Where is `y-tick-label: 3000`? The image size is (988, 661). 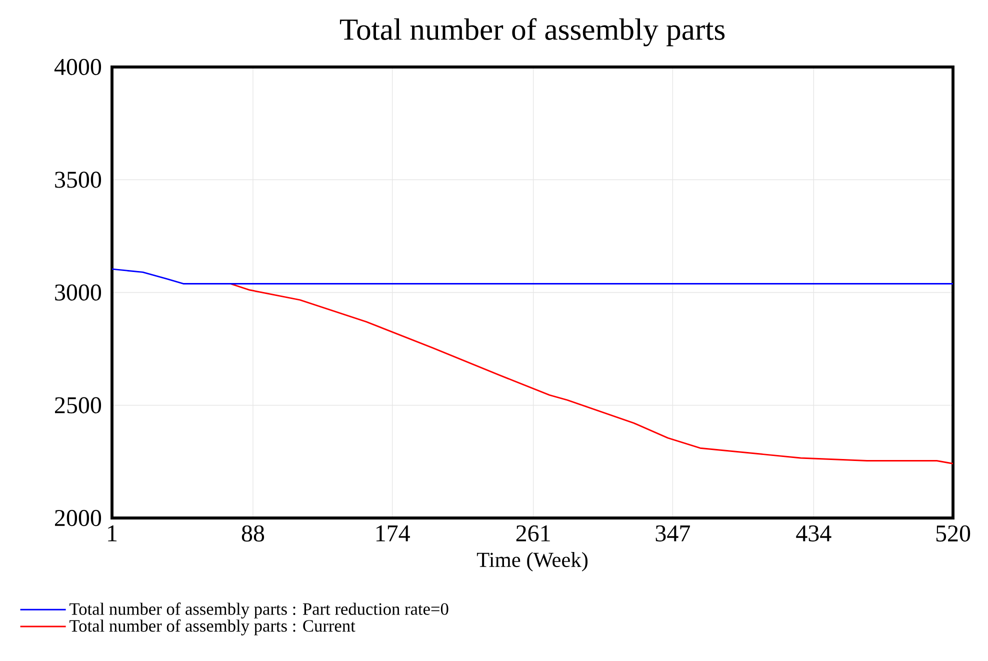
y-tick-label: 3000 is located at coordinates (78, 292).